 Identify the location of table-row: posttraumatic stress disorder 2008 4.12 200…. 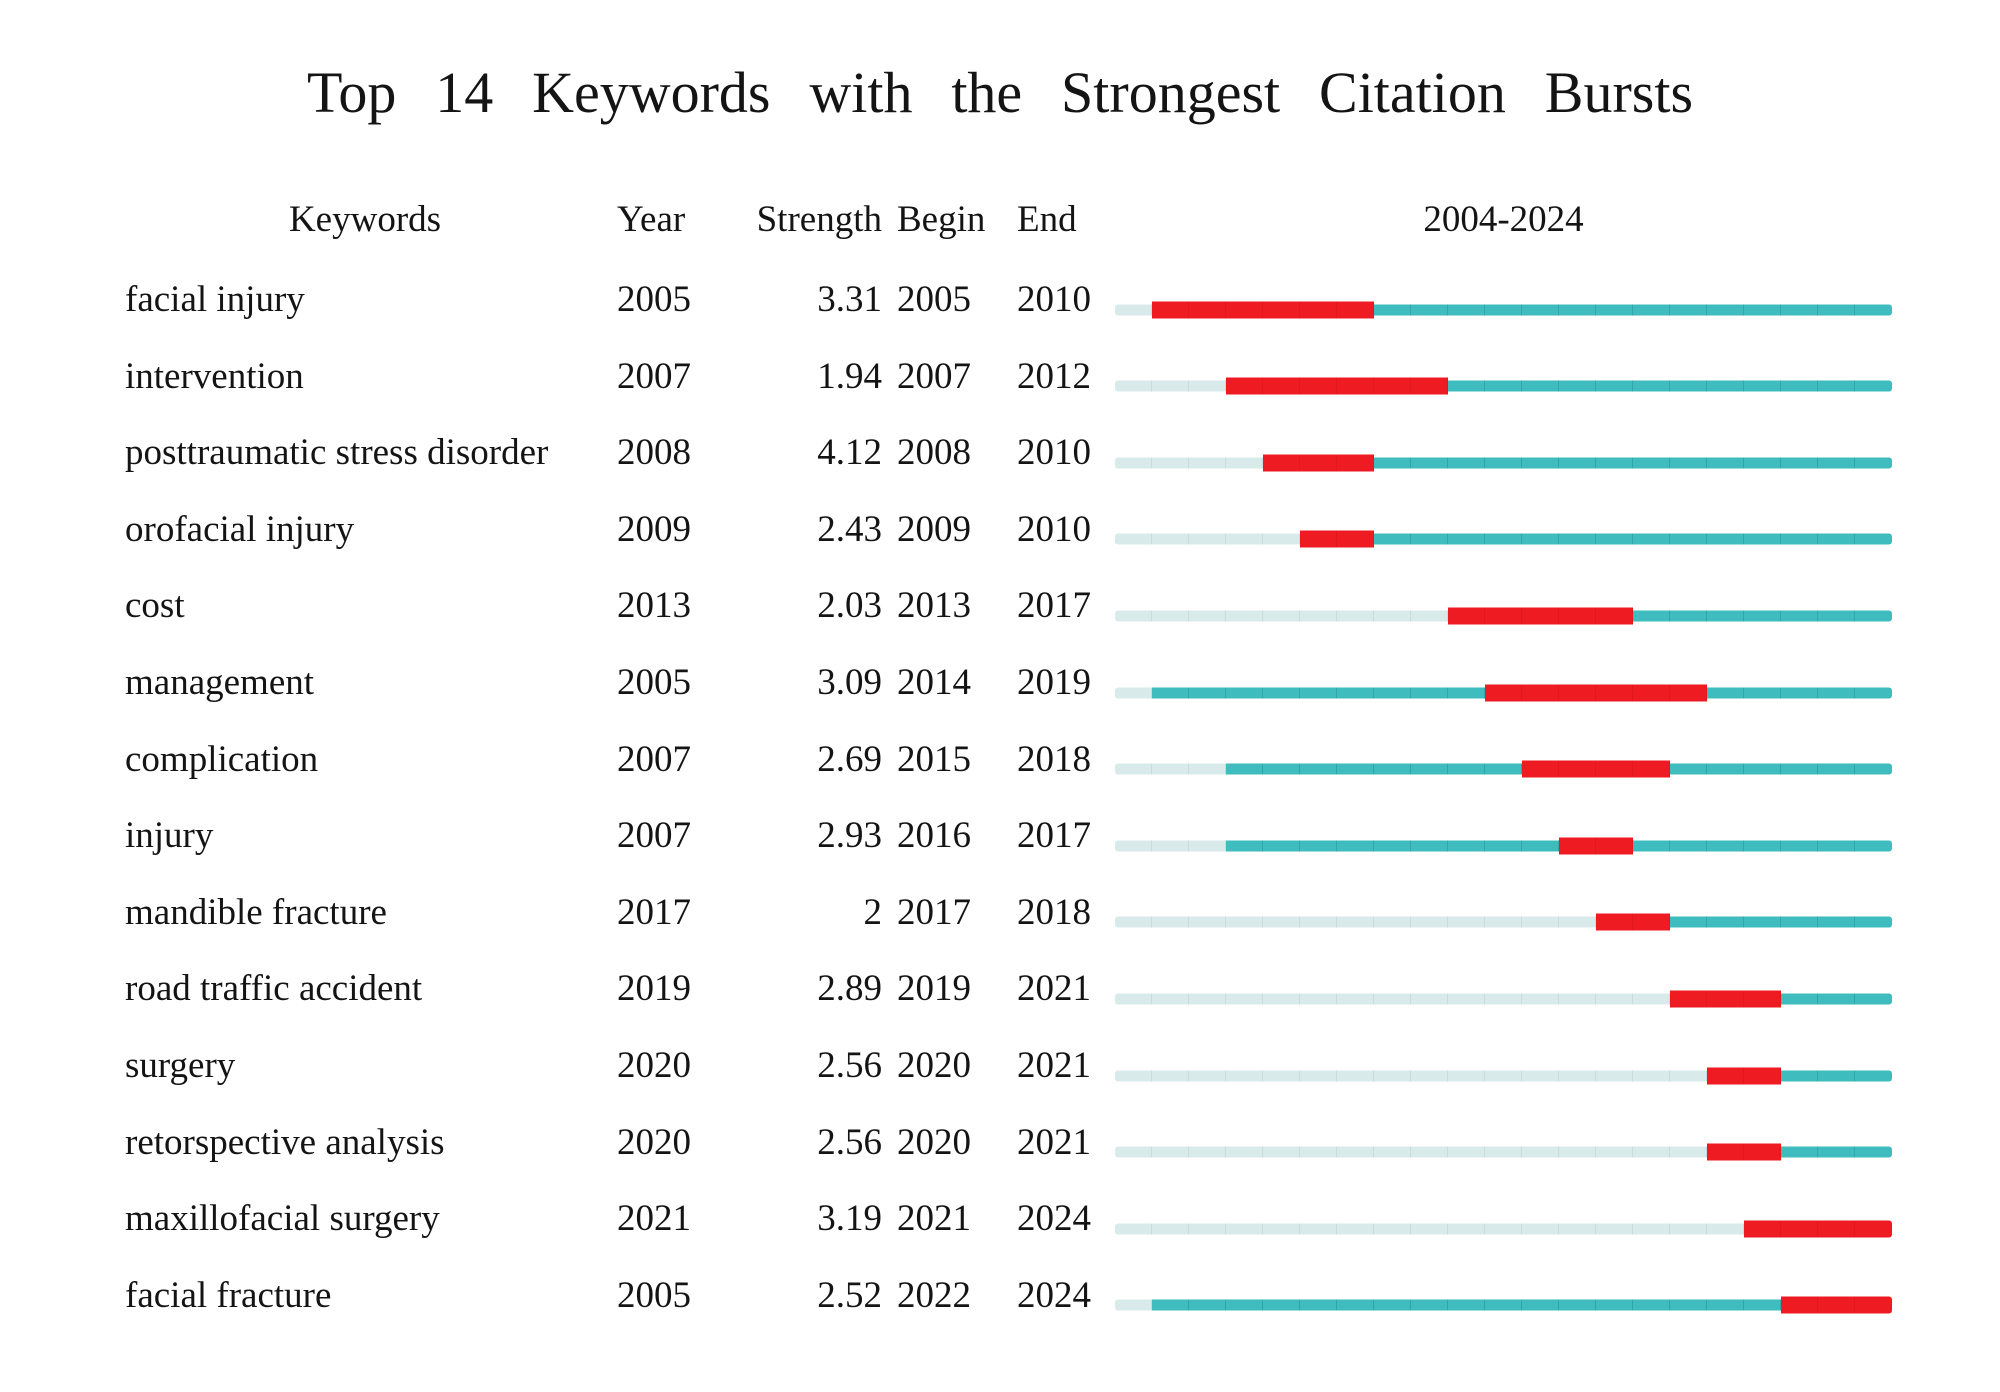
(1000, 452).